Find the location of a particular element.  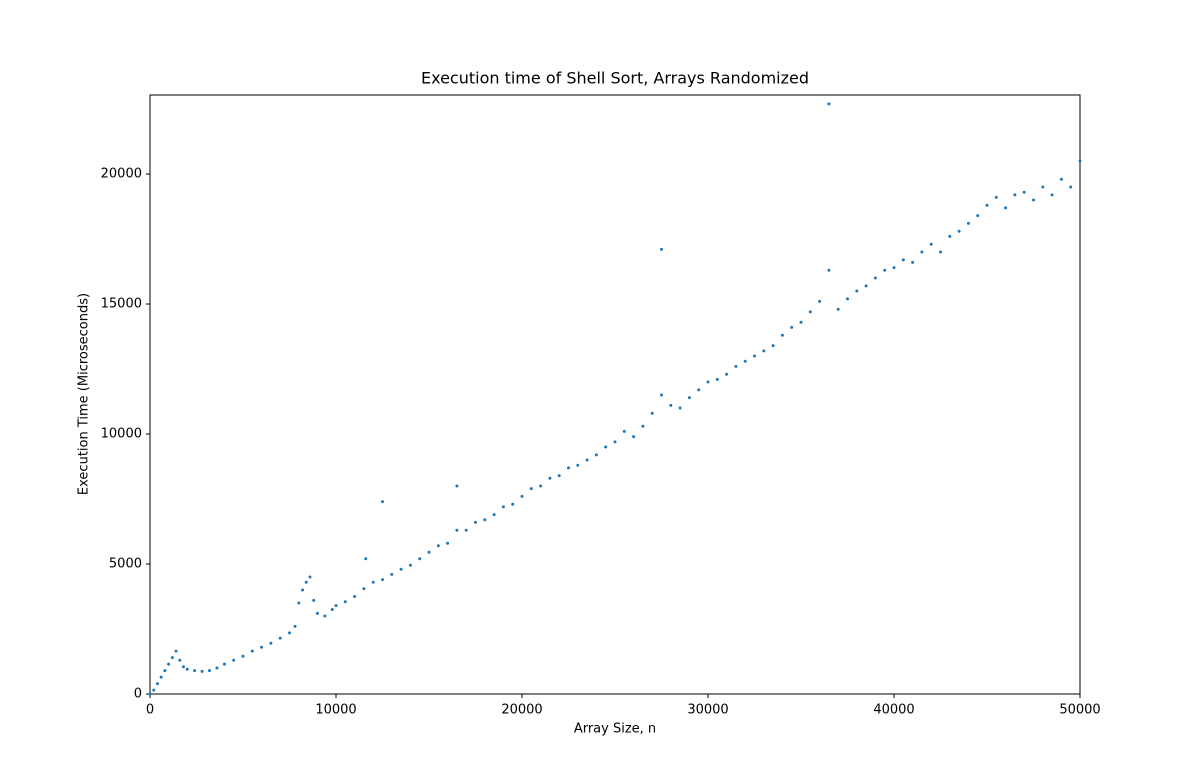

x-tick-label: 10000 is located at coordinates (335, 710).